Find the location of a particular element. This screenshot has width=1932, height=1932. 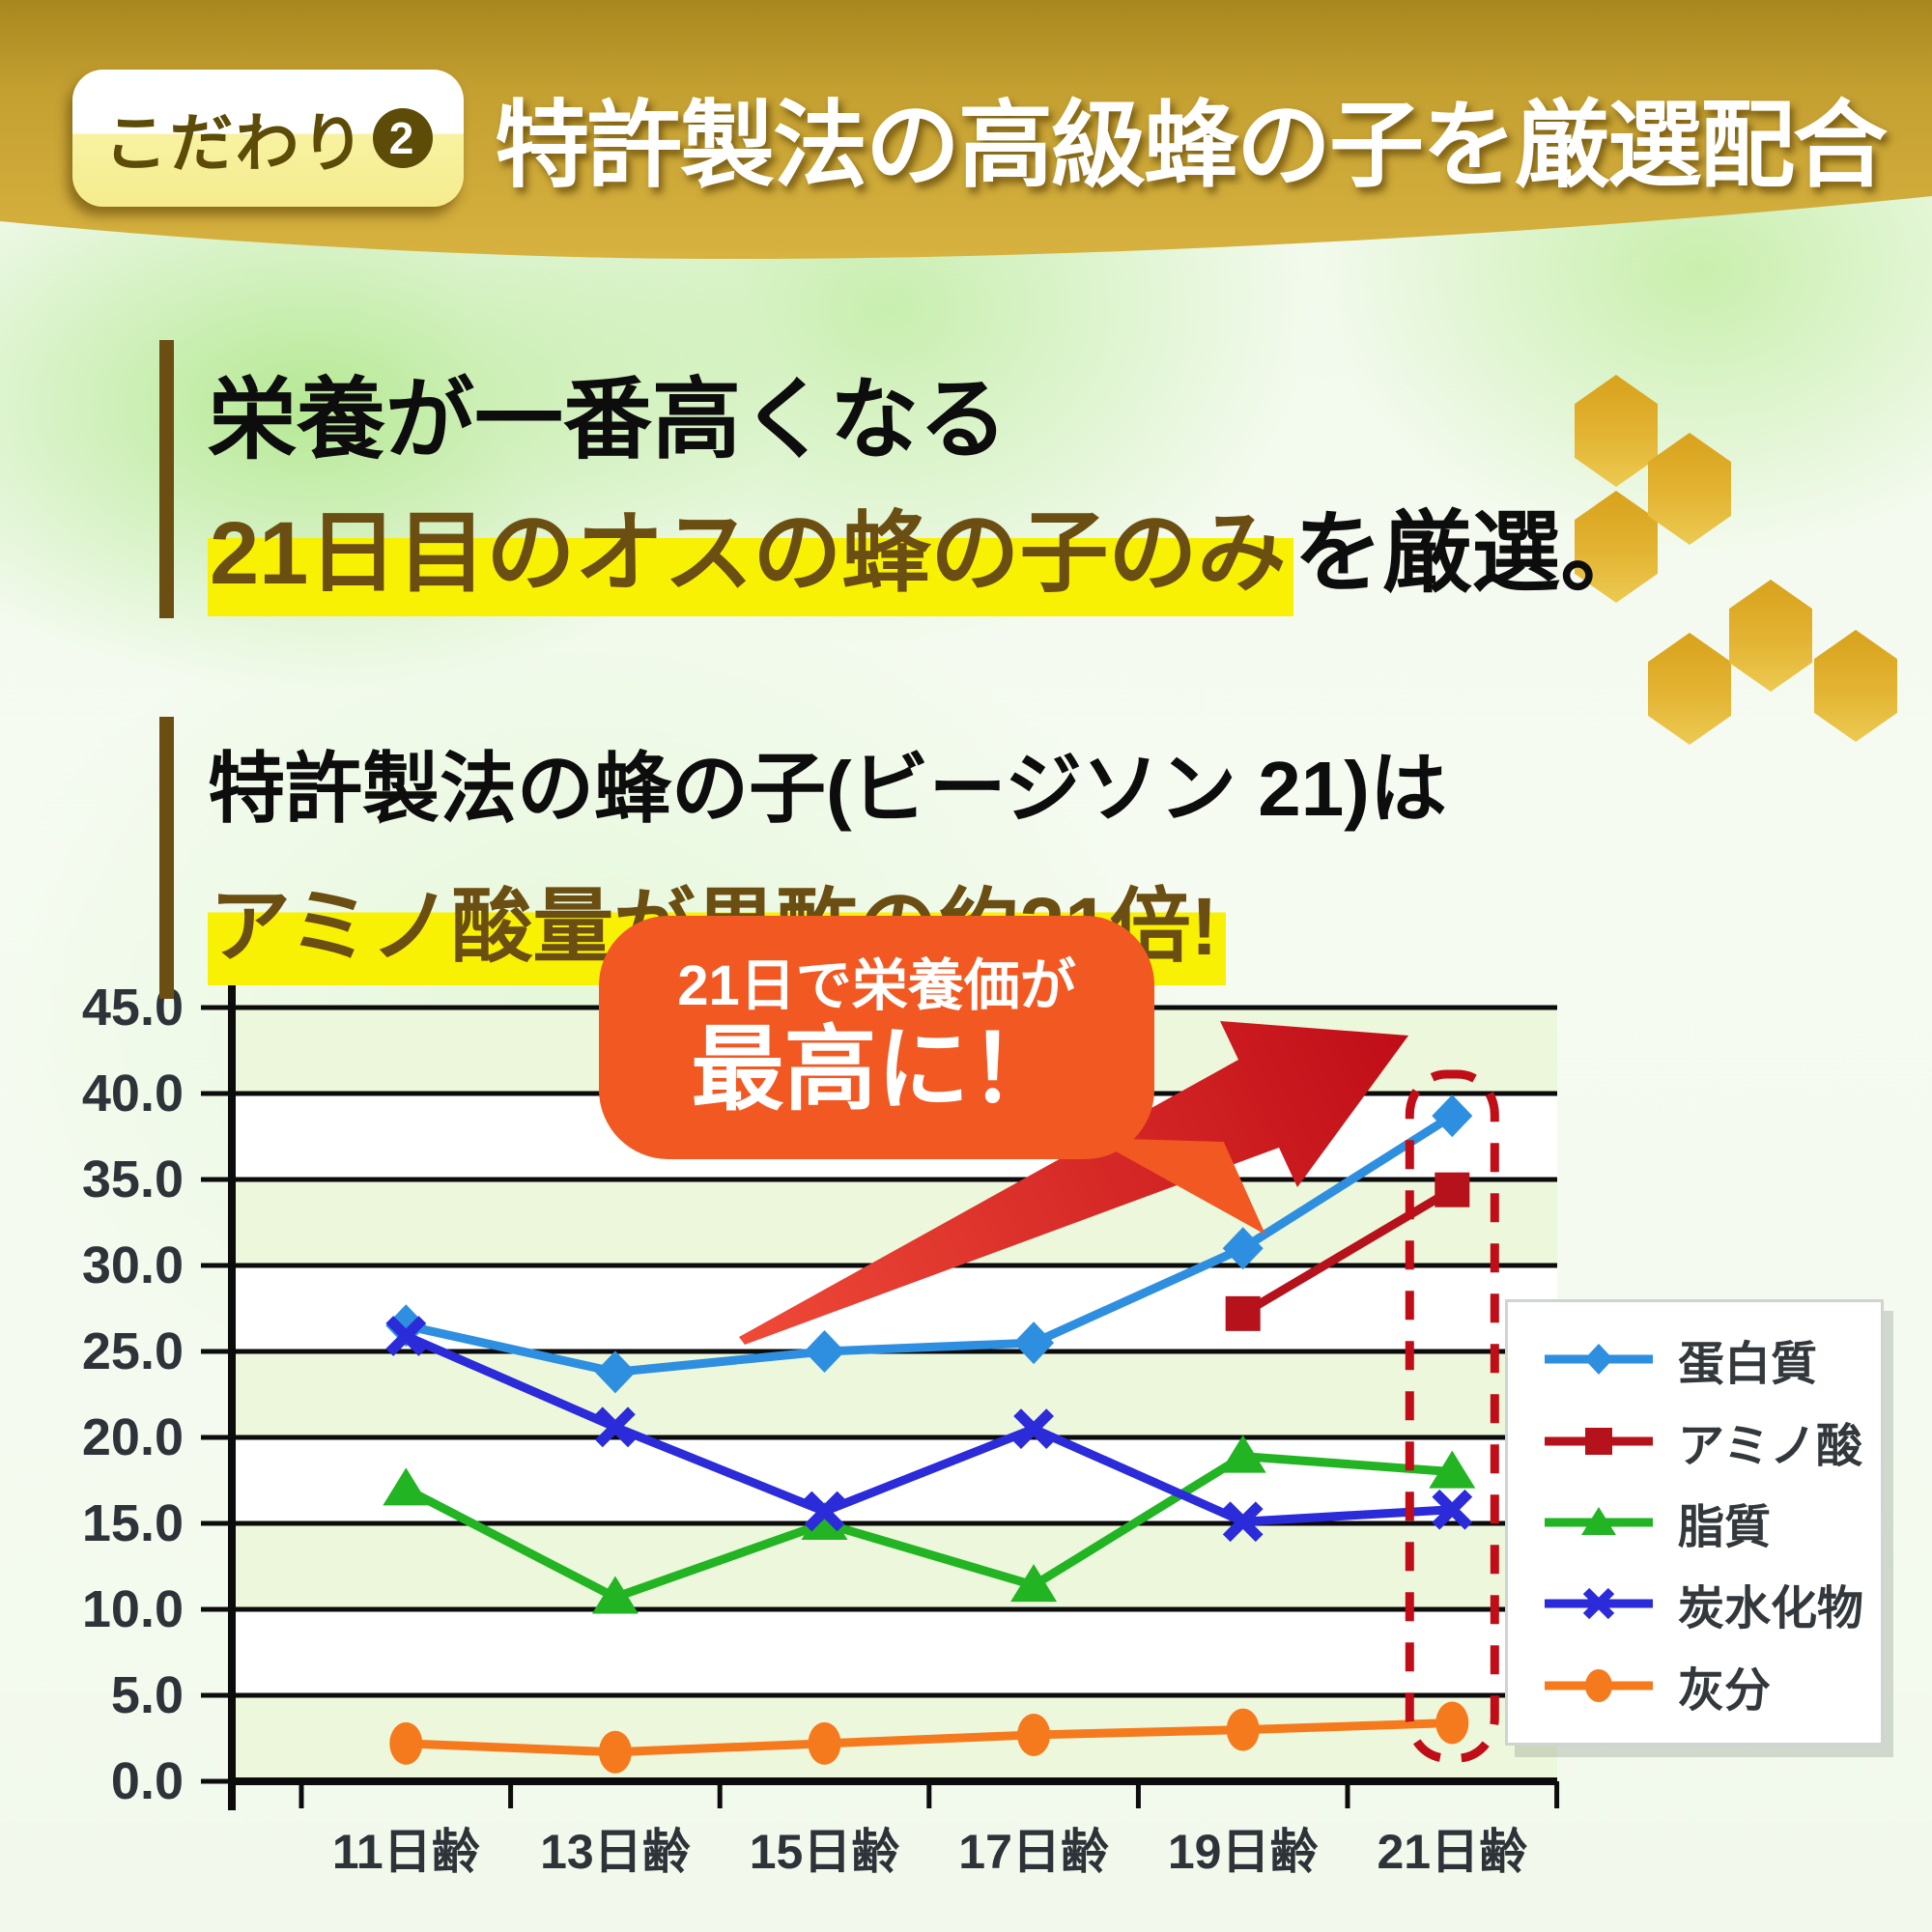

series-アミノ酸 is located at coordinates (1347, 1251).